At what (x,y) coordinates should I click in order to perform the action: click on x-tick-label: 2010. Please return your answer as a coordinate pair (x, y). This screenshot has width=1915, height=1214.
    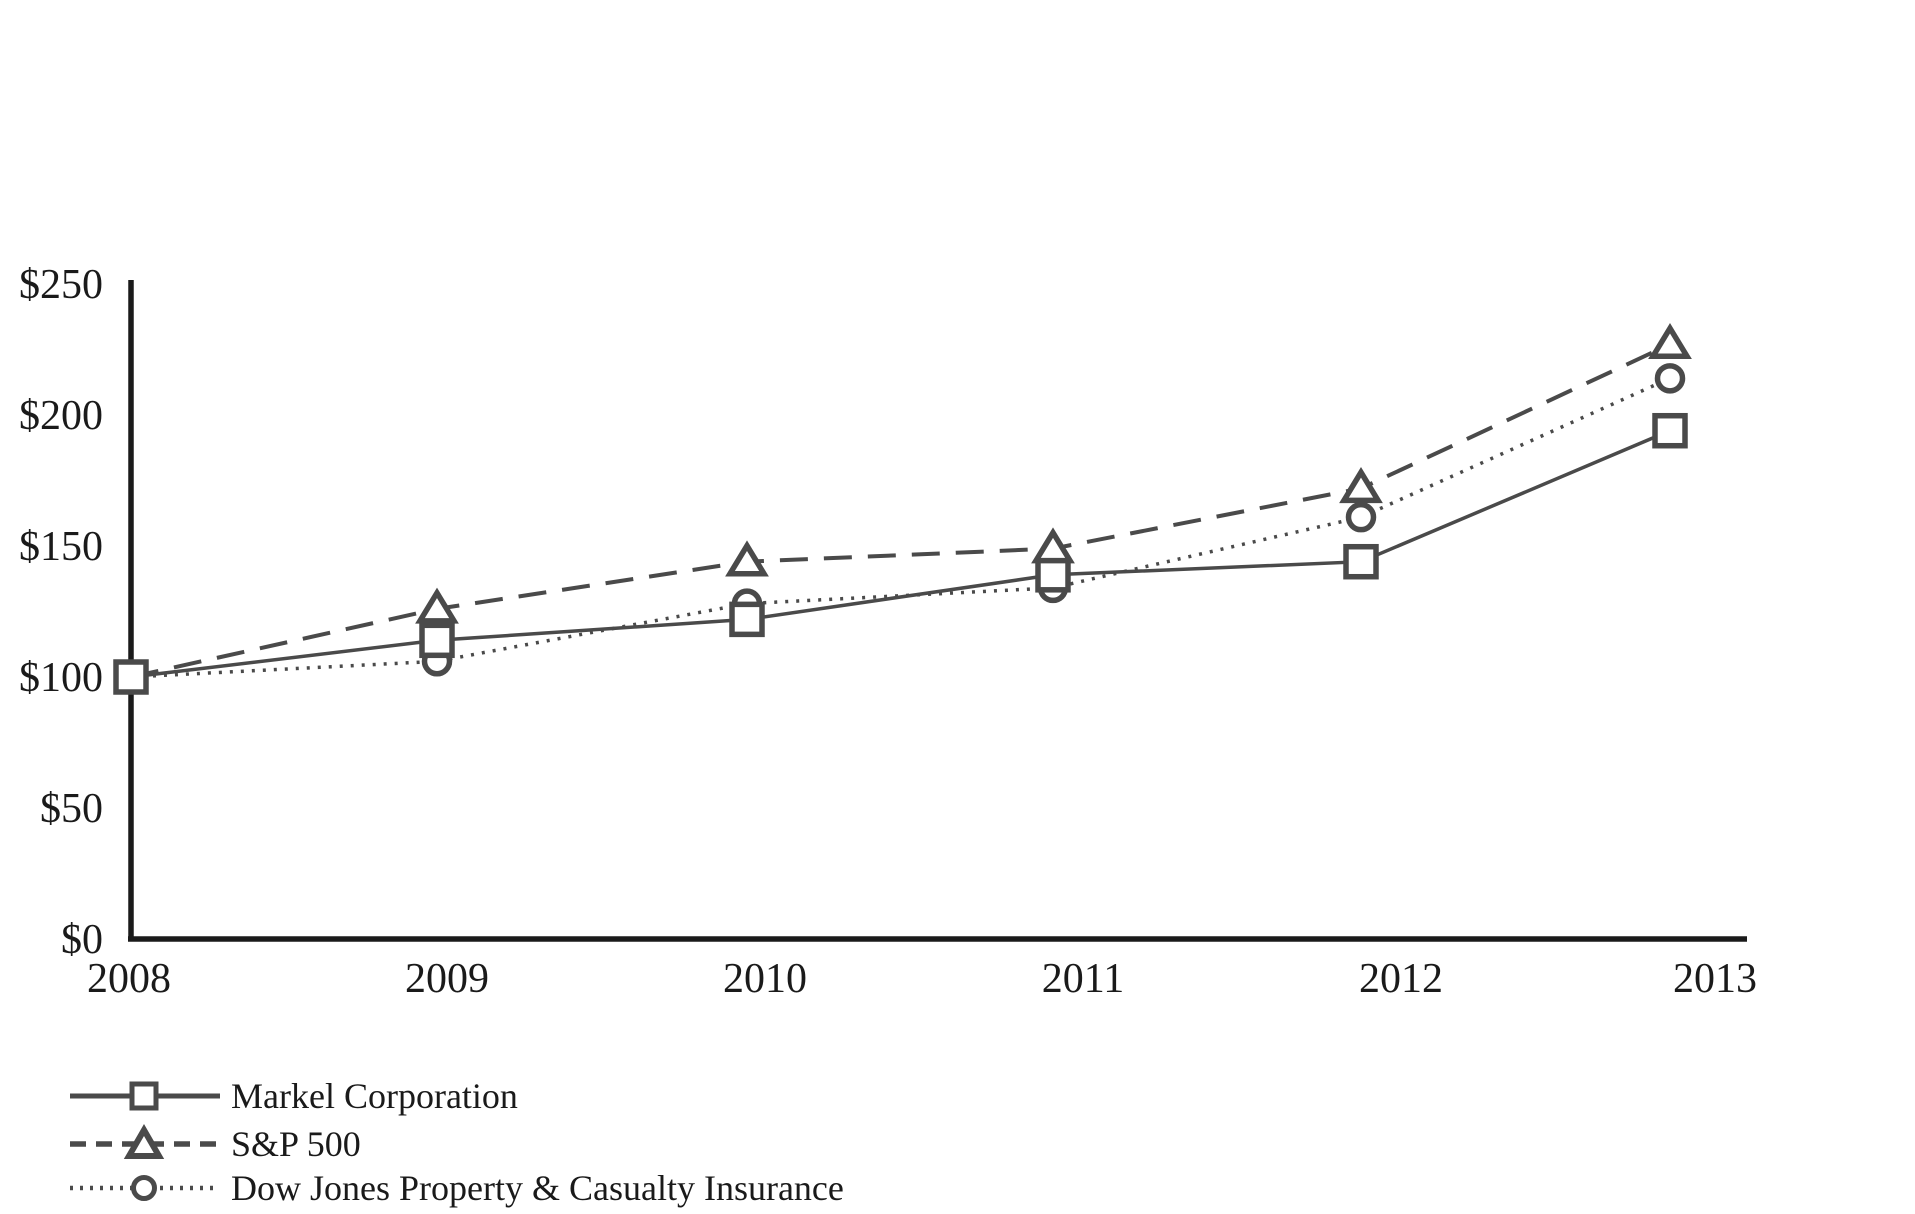
    Looking at the image, I should click on (765, 979).